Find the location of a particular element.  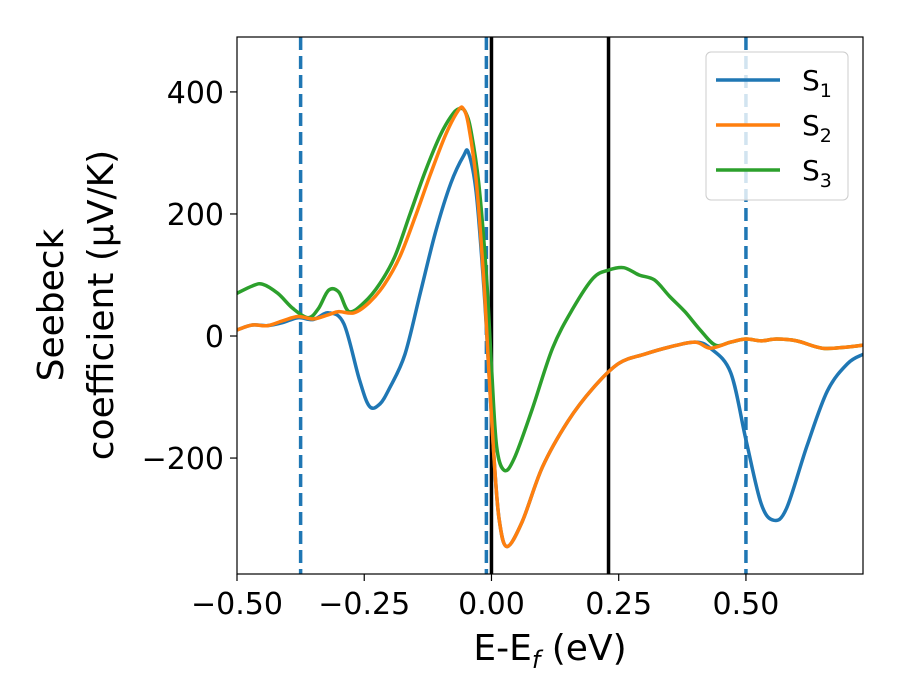

legend: S1 S2 S3 is located at coordinates (777, 126).